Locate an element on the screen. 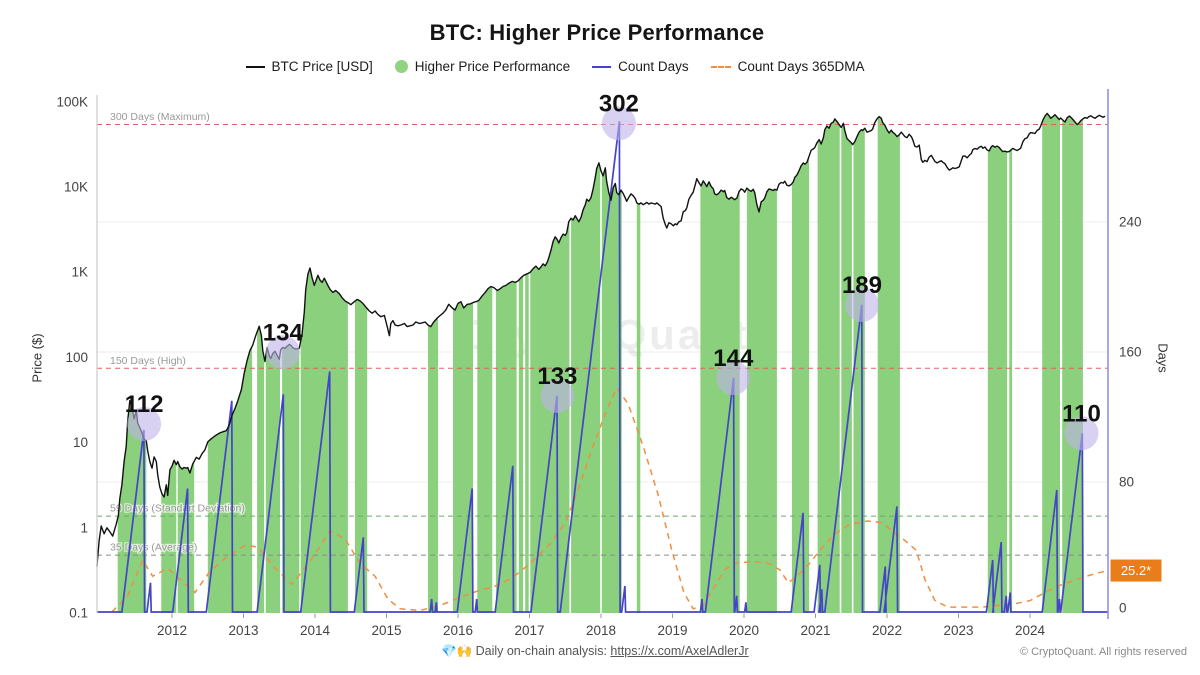  author-link: https://x.com/AxelAdlerJr is located at coordinates (679, 651).